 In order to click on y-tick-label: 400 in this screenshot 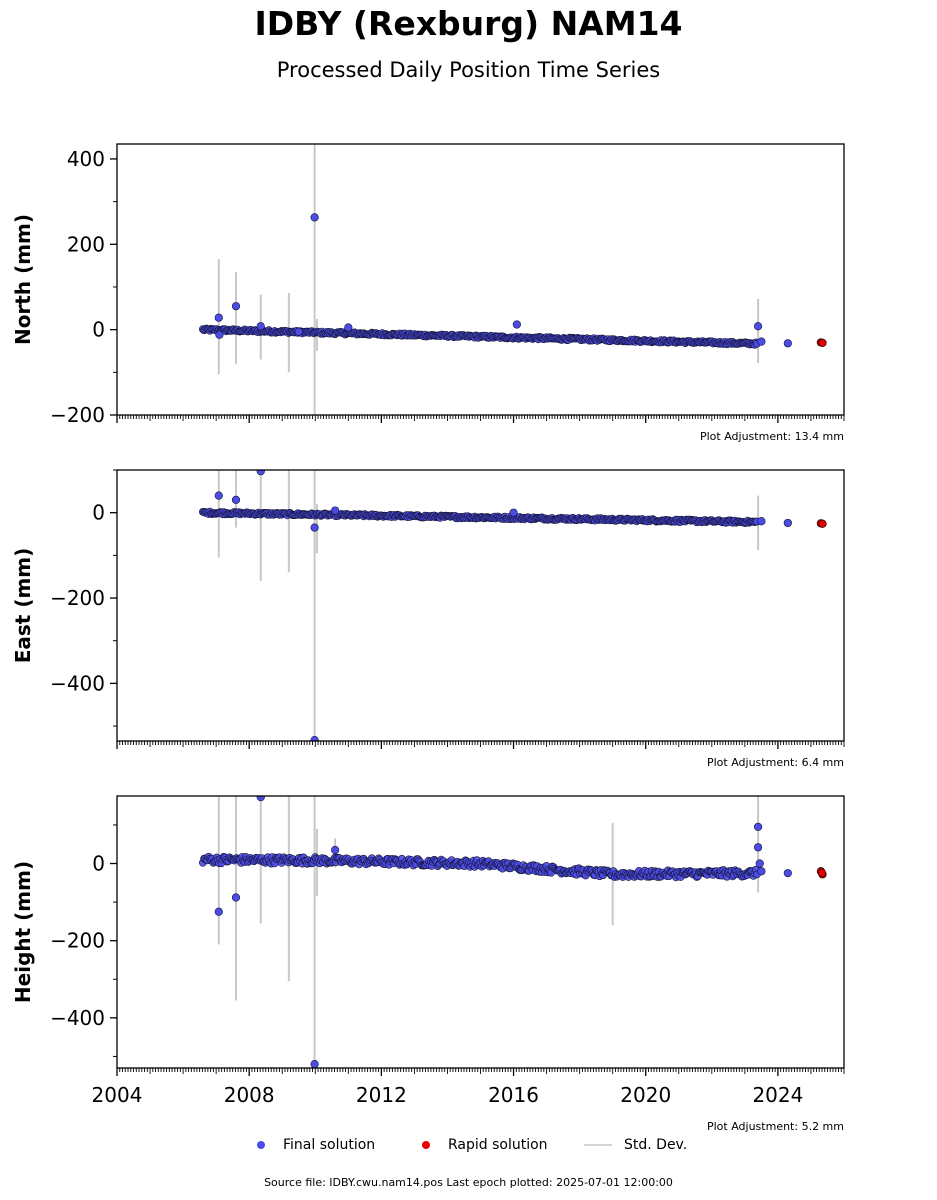, I will do `click(86, 159)`.